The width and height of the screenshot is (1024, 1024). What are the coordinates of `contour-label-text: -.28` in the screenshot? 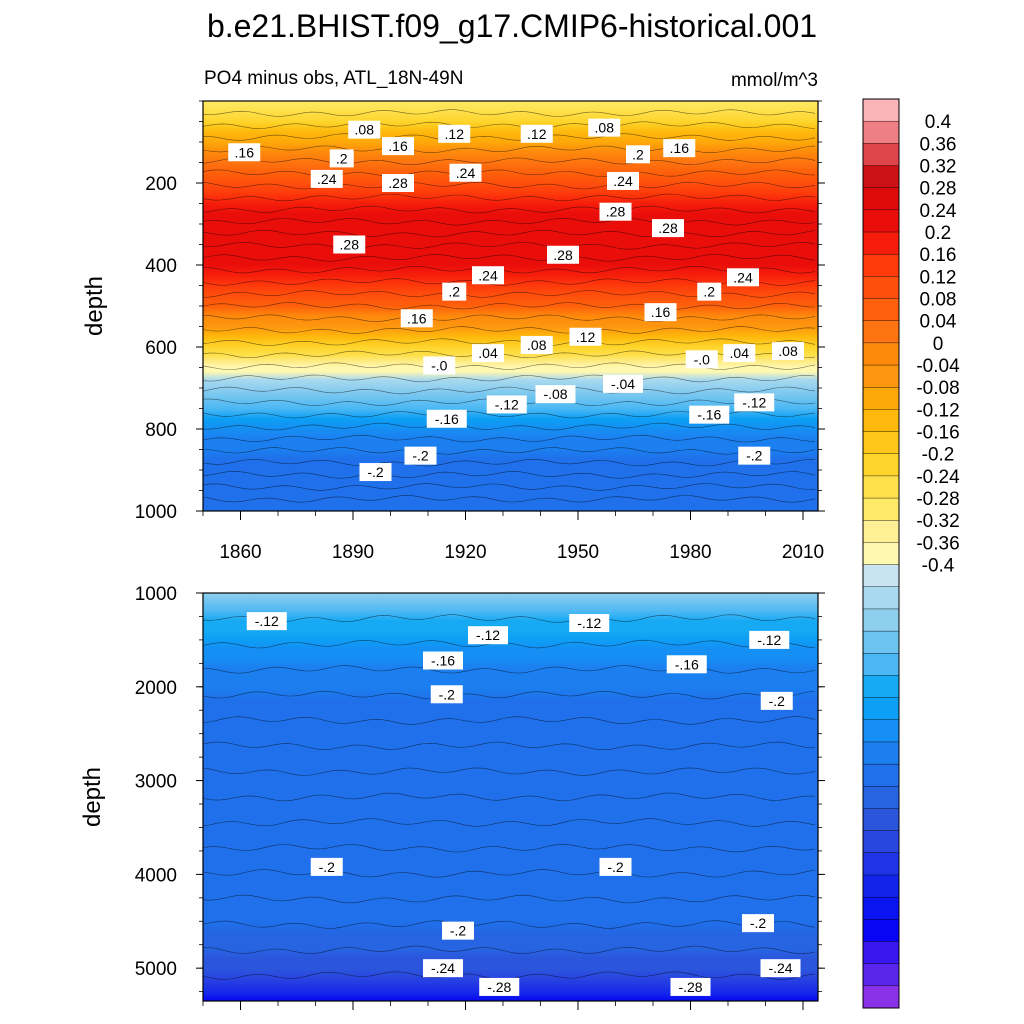 It's located at (690, 987).